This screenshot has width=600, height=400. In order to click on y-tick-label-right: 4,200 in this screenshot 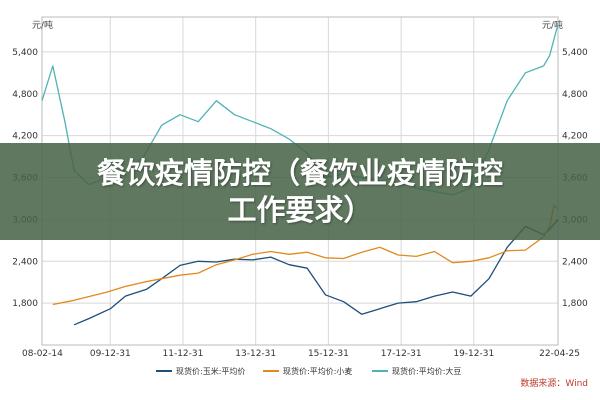, I will do `click(575, 137)`.